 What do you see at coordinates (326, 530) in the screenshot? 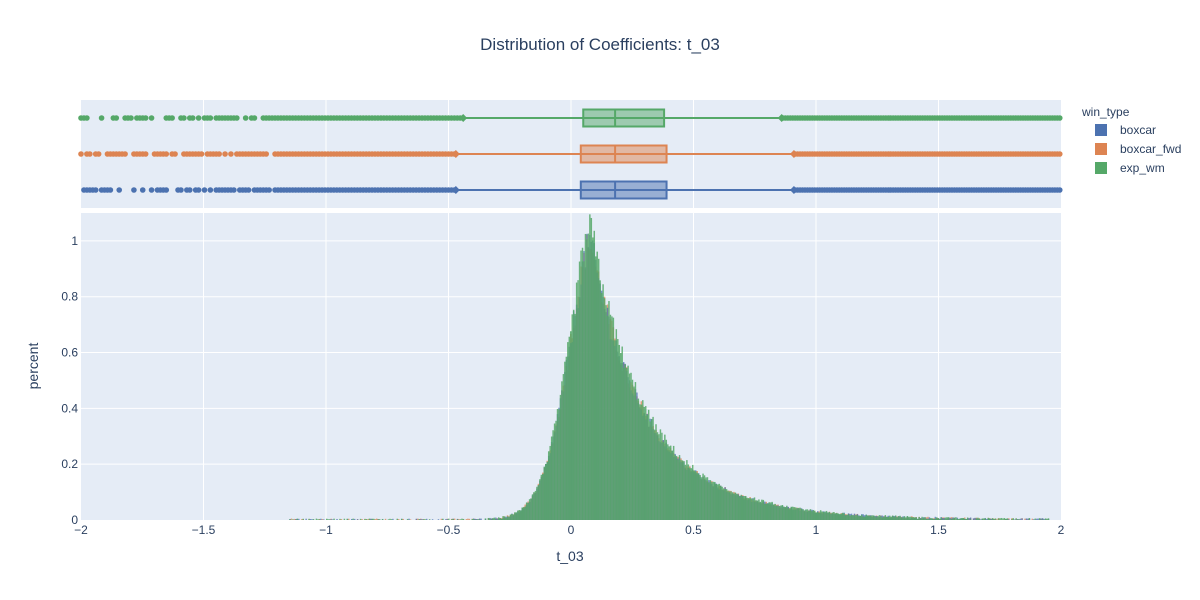
I see `x-tick-label: −1` at bounding box center [326, 530].